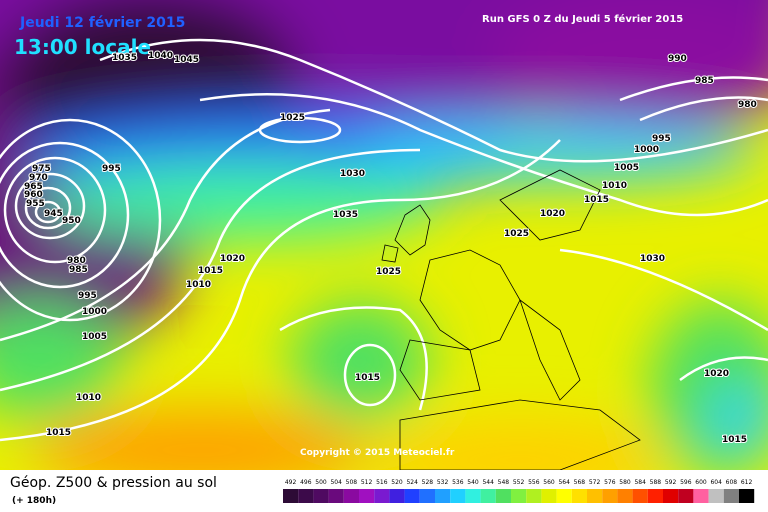  Describe the element at coordinates (656, 482) in the screenshot. I see `legend-level: 588` at that location.